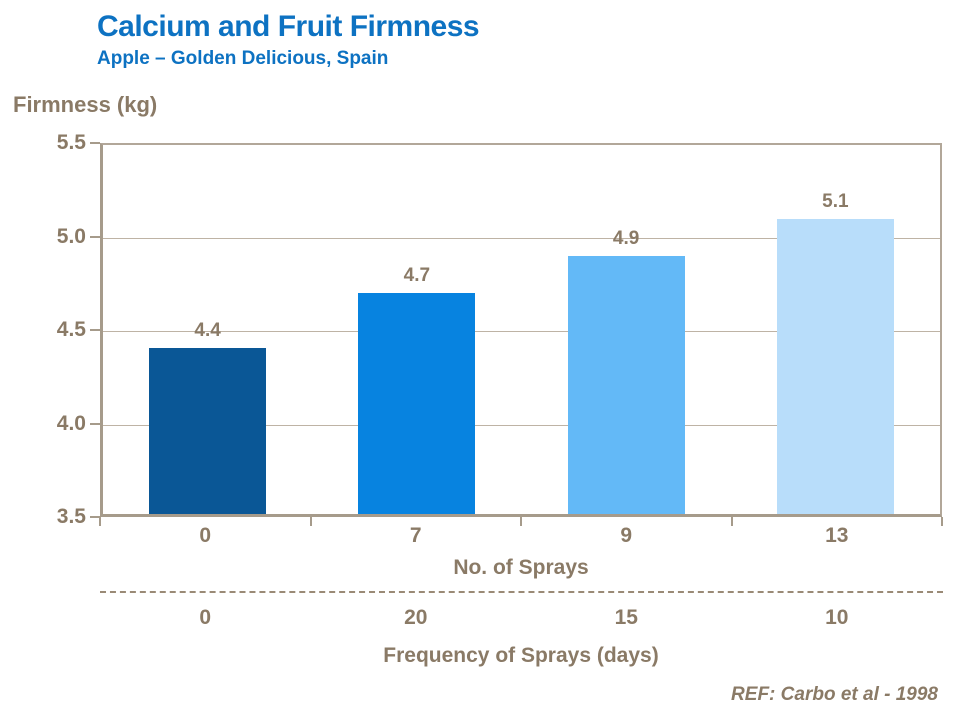 The image size is (960, 720). Describe the element at coordinates (416, 617) in the screenshot. I see `x-tick-label-frequency: 20` at that location.